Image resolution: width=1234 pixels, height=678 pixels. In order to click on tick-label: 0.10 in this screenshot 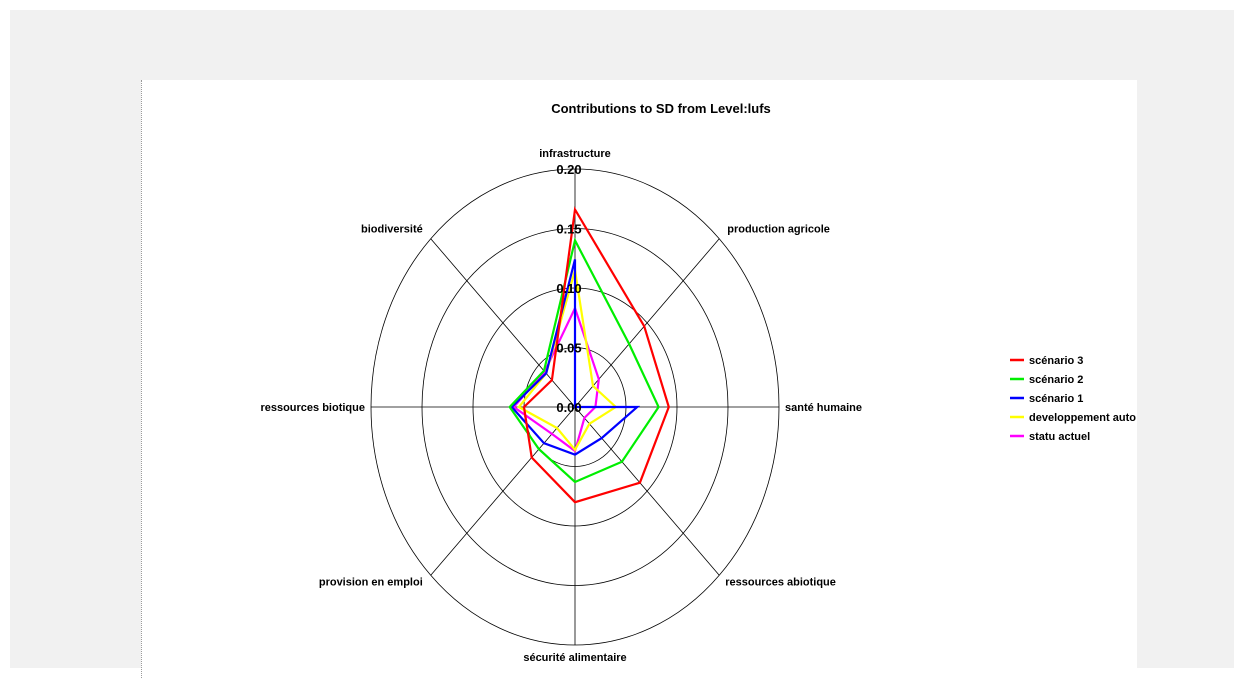, I will do `click(568, 288)`.